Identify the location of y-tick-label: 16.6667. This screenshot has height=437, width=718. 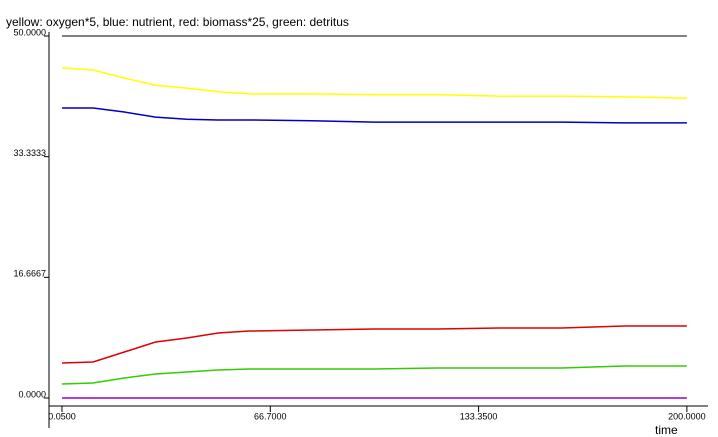
(29, 274).